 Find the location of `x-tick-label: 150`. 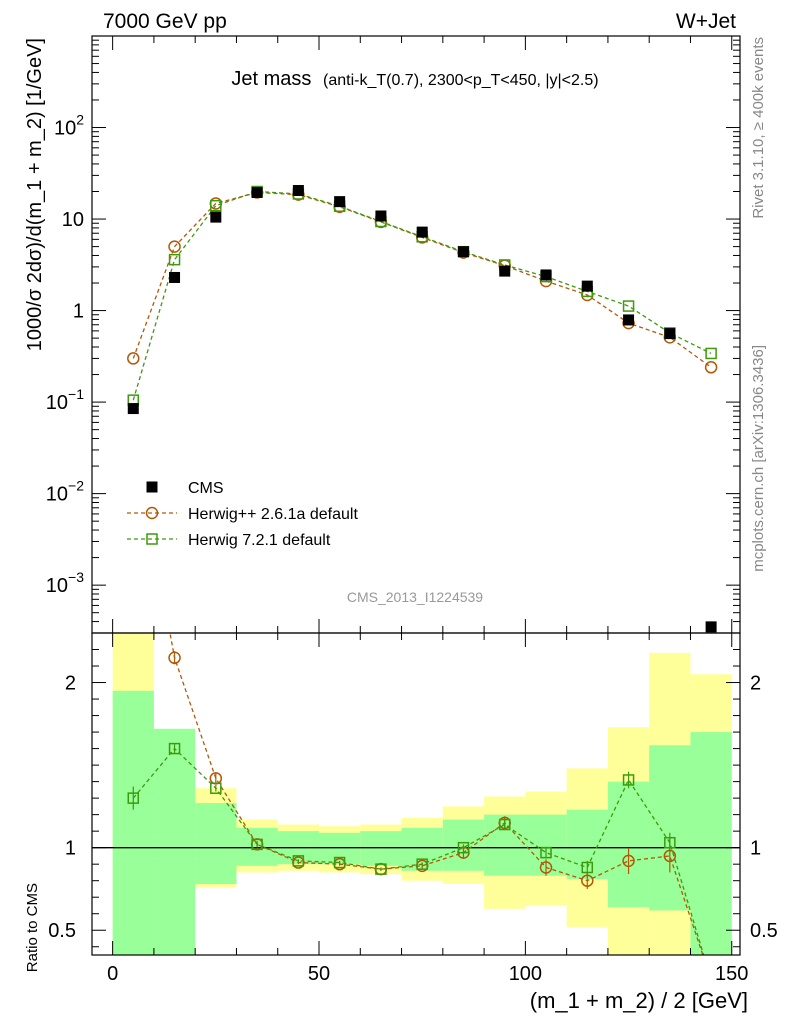

x-tick-label: 150 is located at coordinates (731, 974).